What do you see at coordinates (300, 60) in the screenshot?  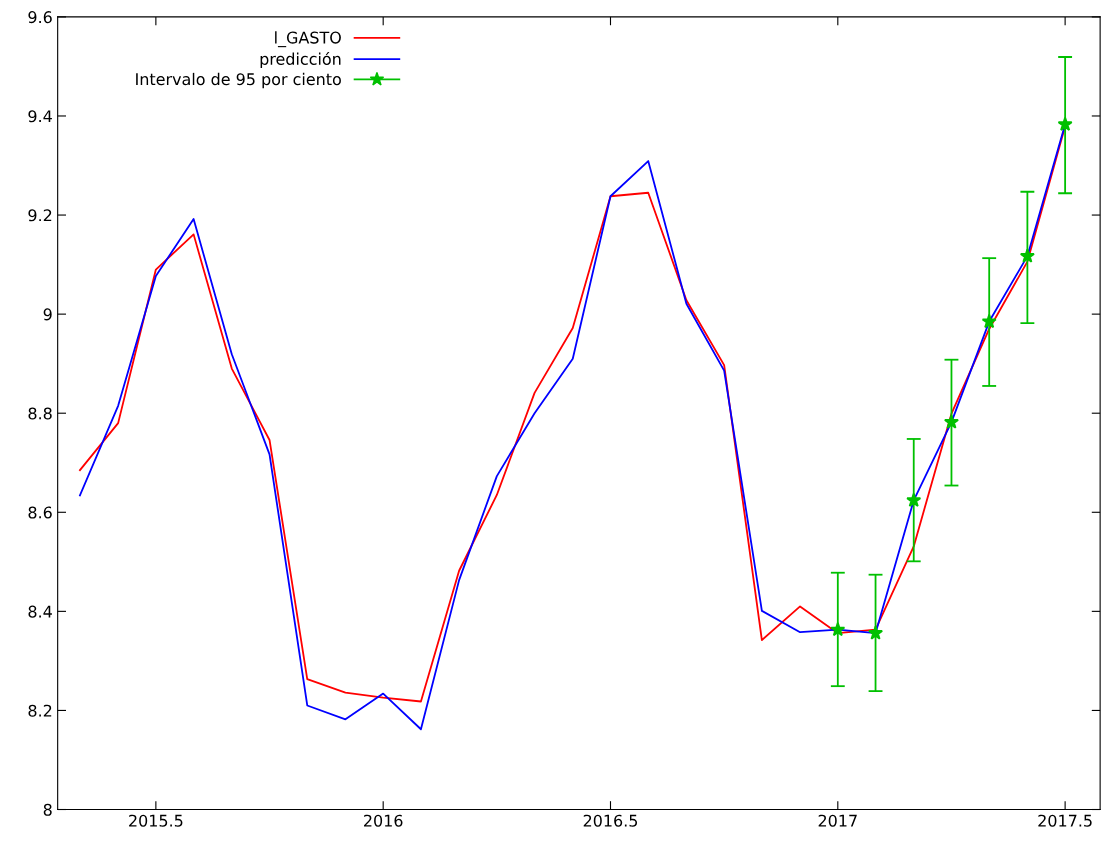 I see `legend-label: predicción` at bounding box center [300, 60].